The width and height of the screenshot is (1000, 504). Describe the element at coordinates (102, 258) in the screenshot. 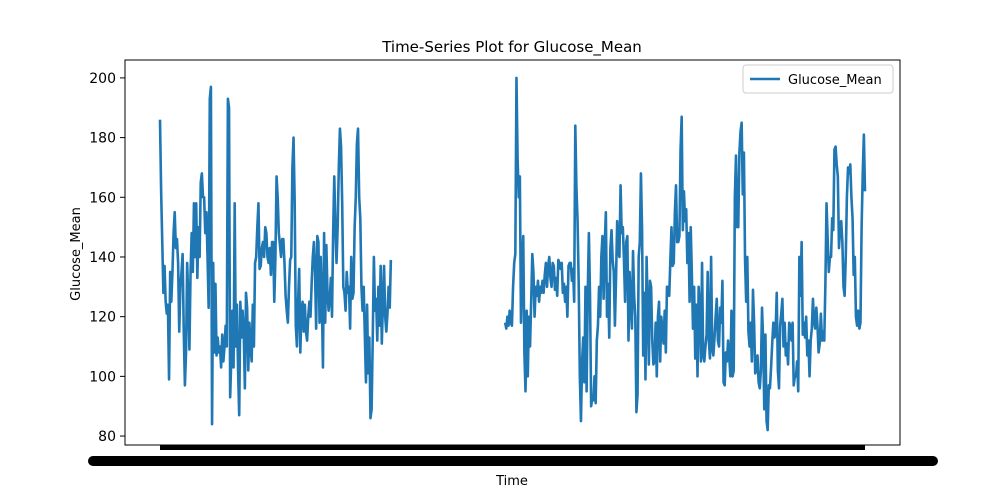

I see `y-tick-label: 140` at that location.